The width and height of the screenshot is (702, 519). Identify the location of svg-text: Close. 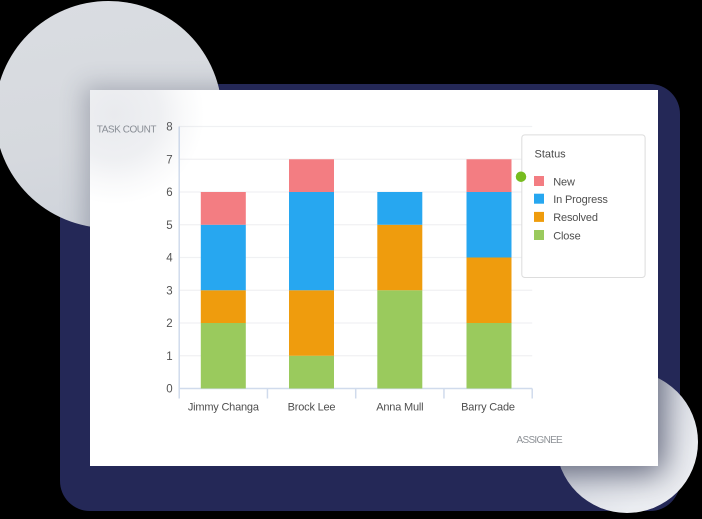
(566, 236).